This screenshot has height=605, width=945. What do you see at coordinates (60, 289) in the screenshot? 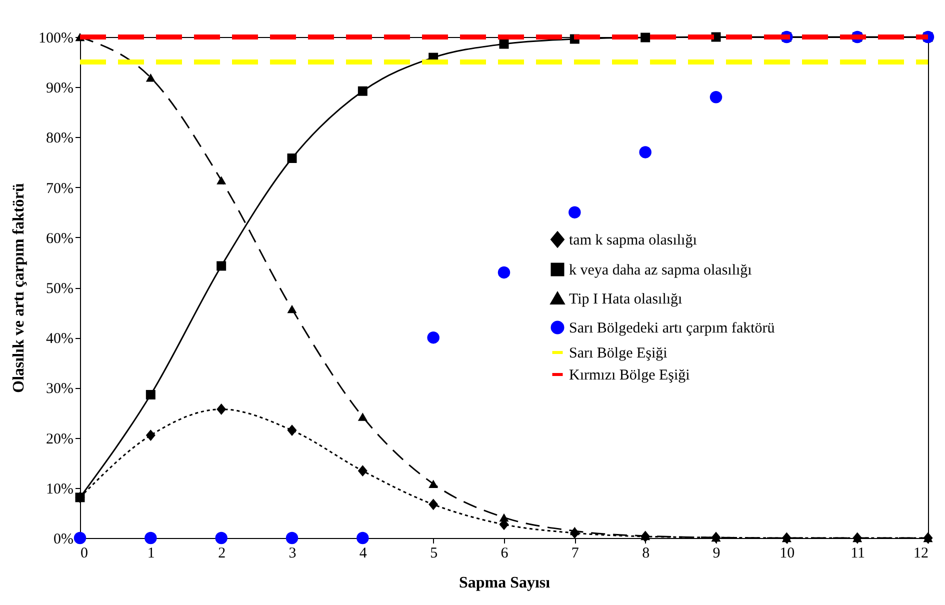
I see `y-tick-label: 50%` at bounding box center [60, 289].